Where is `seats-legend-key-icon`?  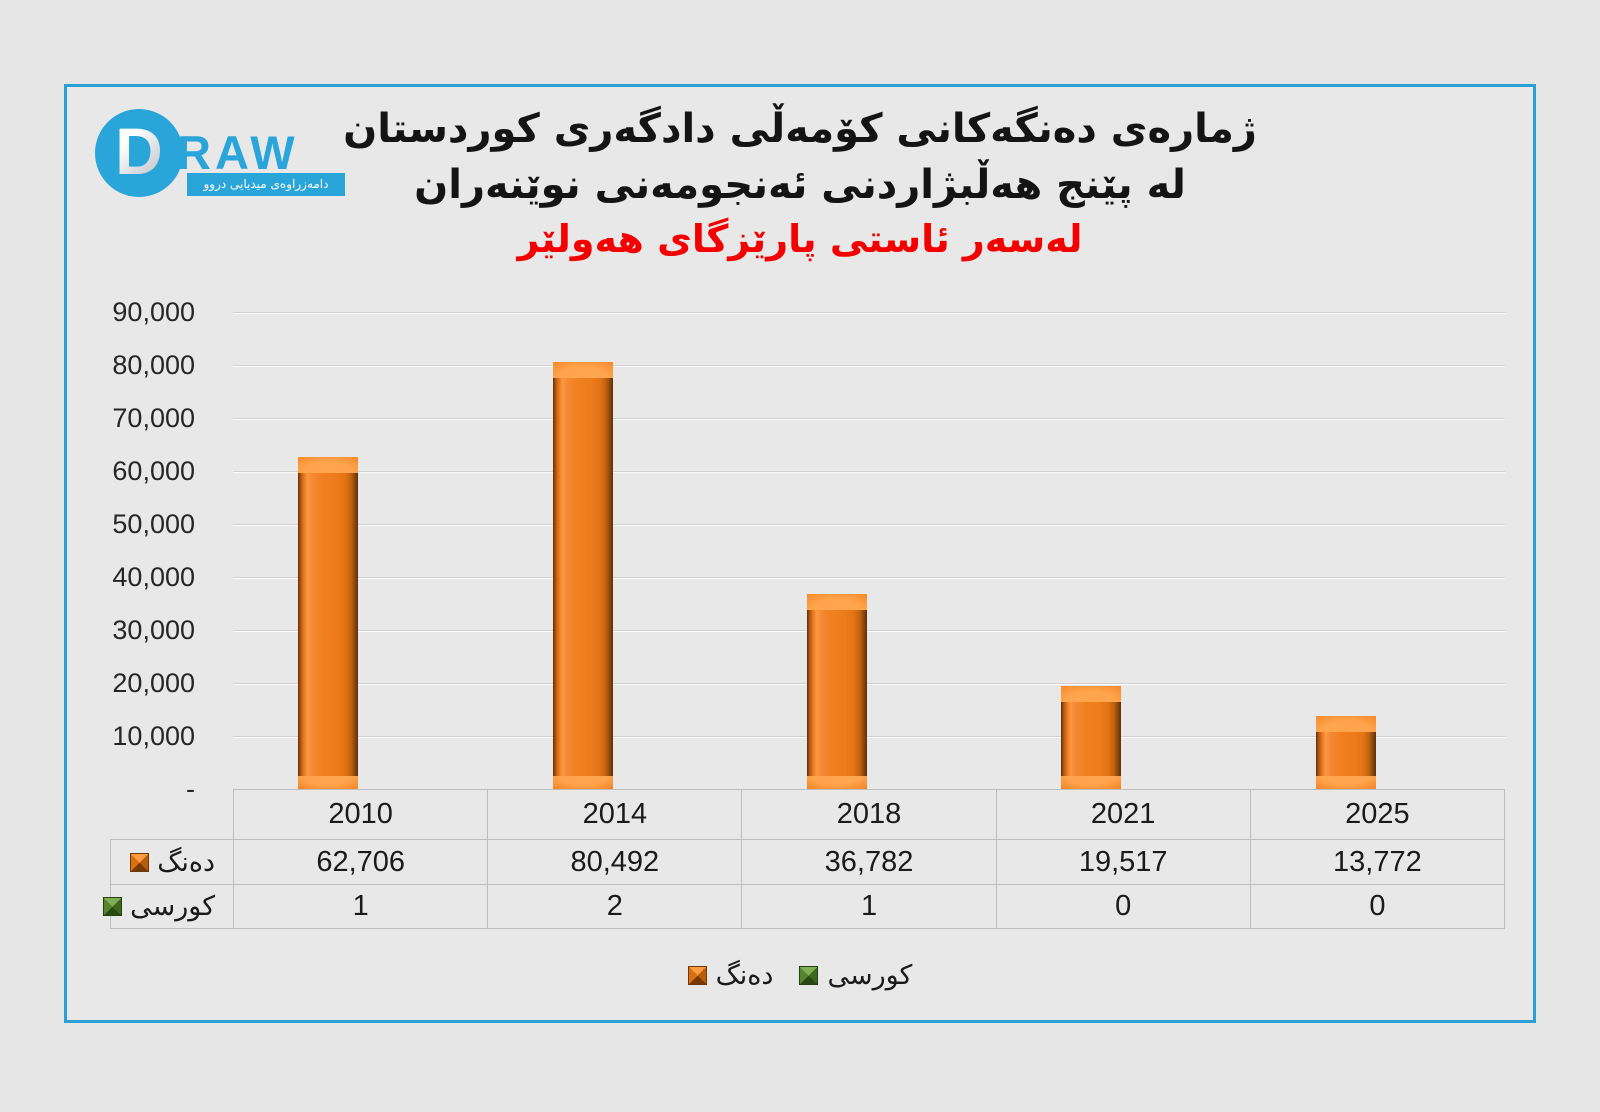 seats-legend-key-icon is located at coordinates (809, 975).